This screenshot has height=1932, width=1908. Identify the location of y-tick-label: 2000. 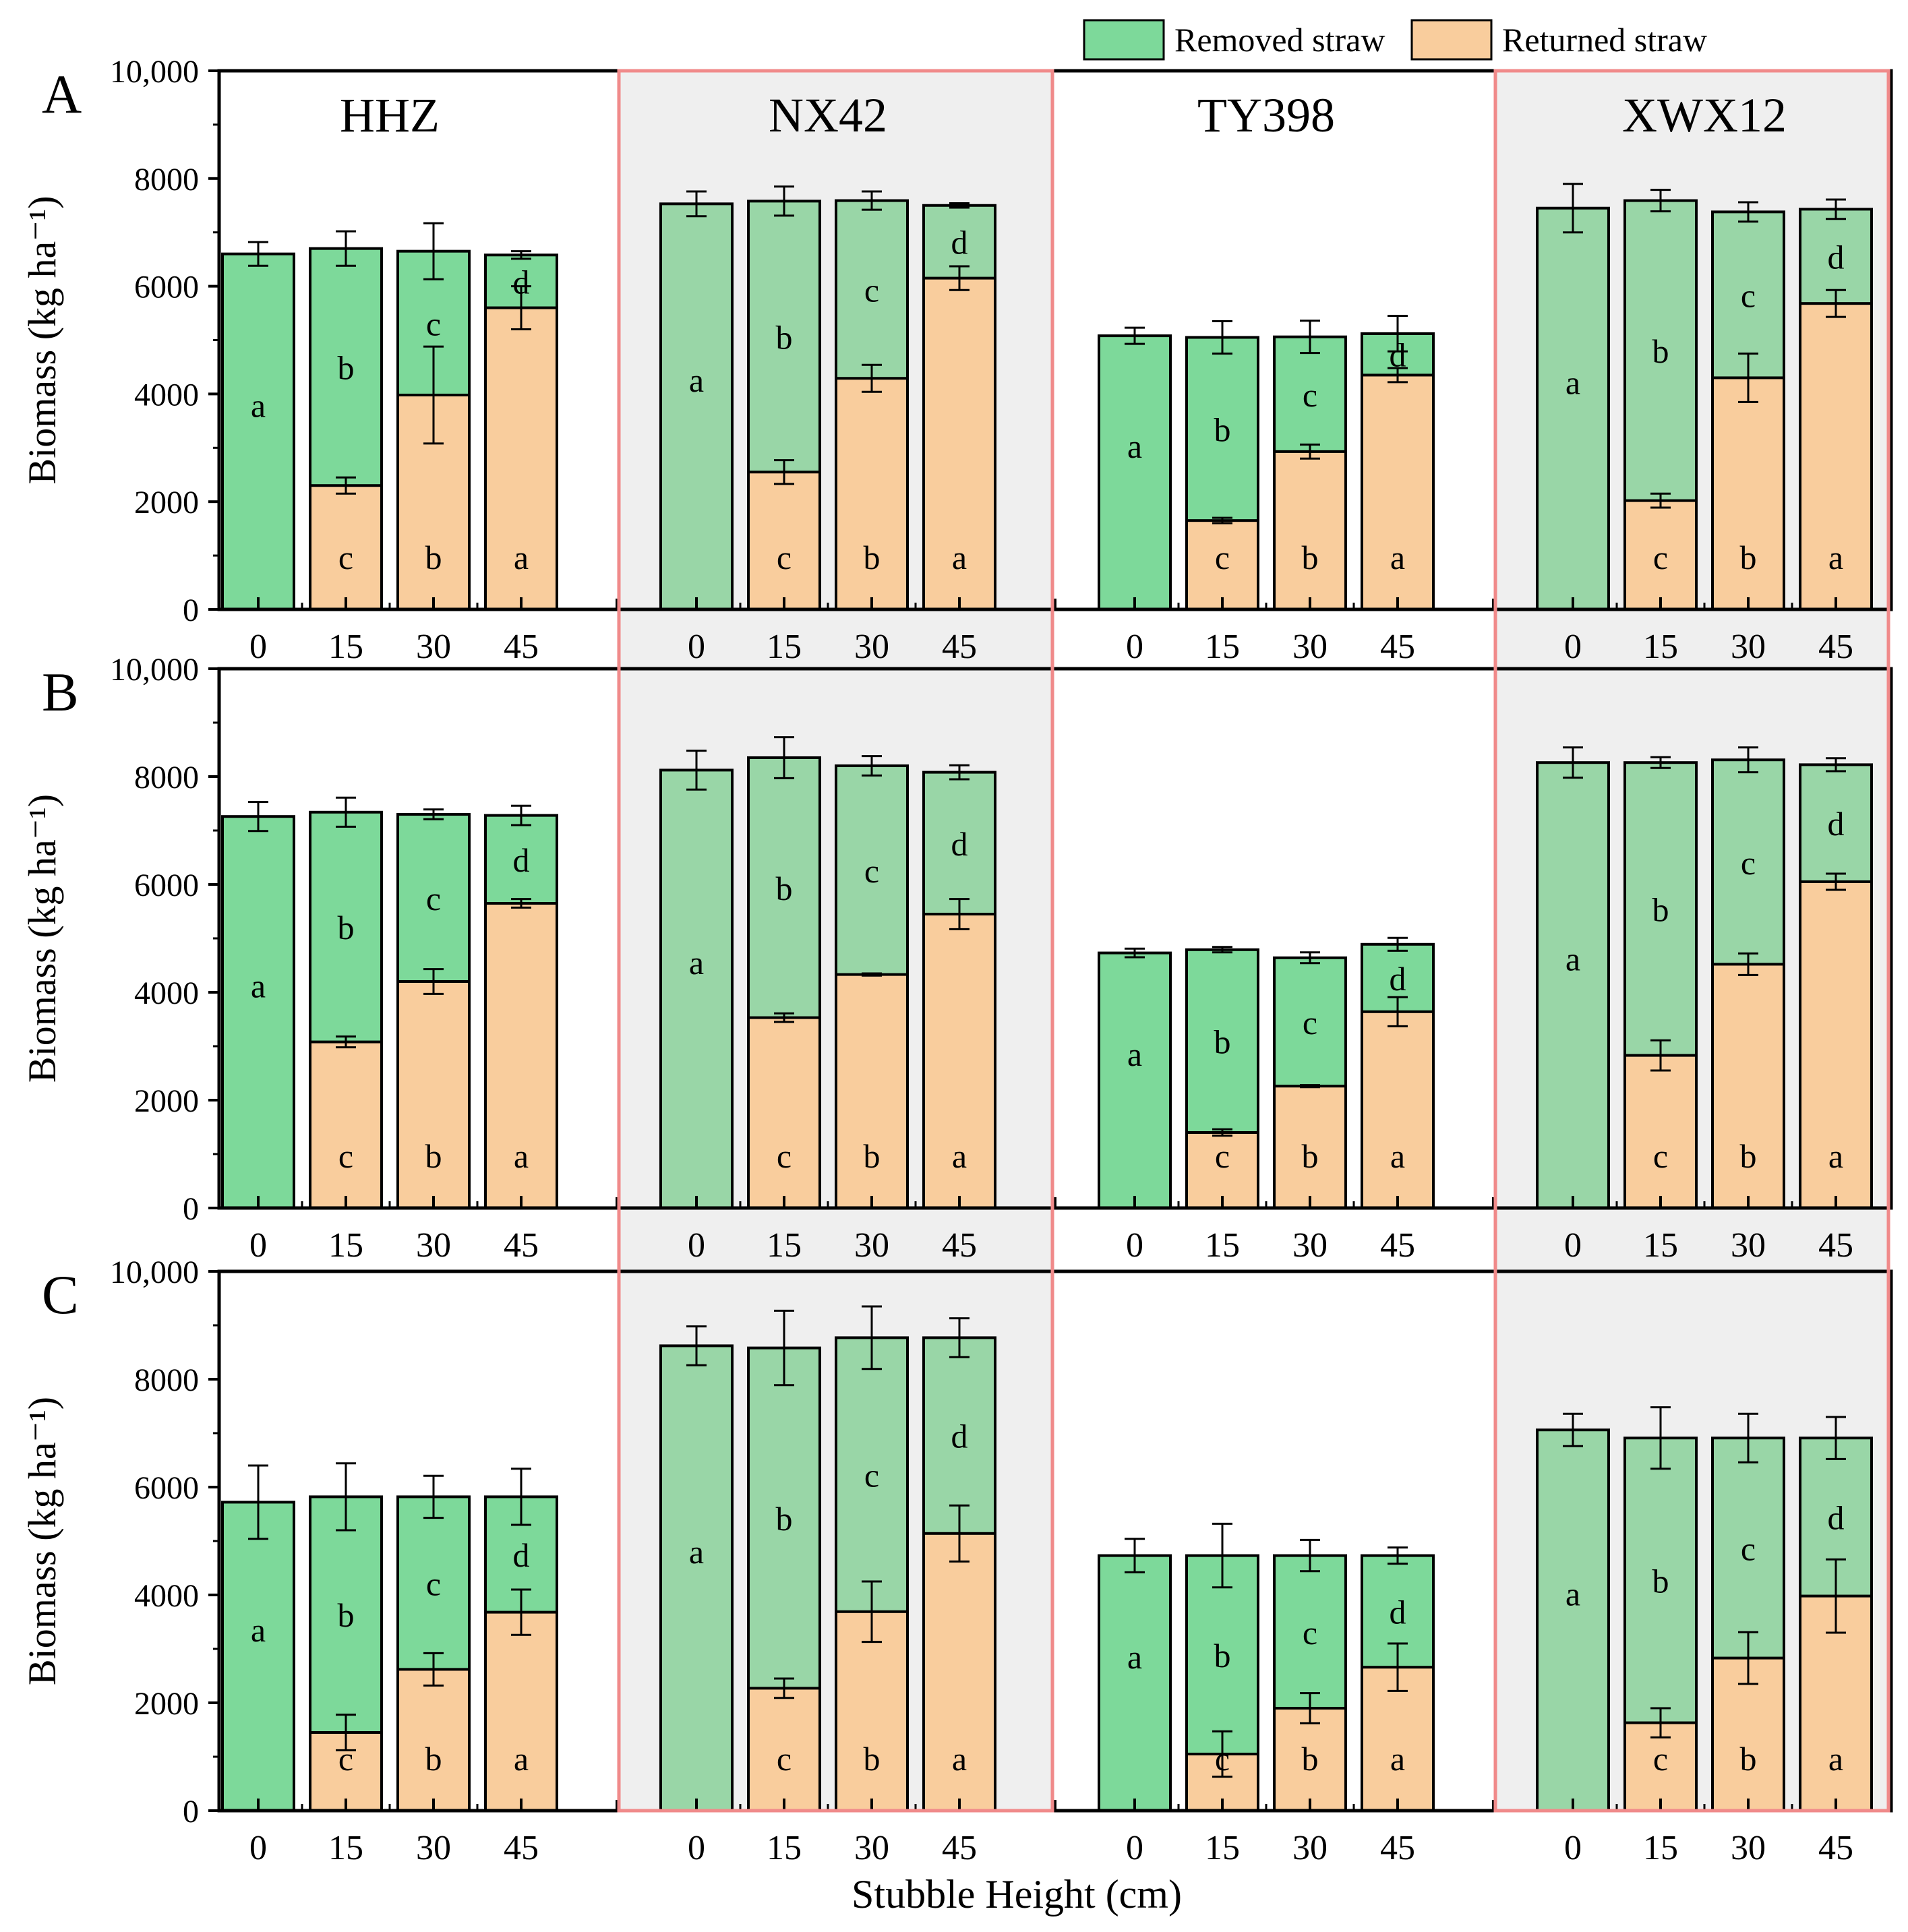
(166, 1704).